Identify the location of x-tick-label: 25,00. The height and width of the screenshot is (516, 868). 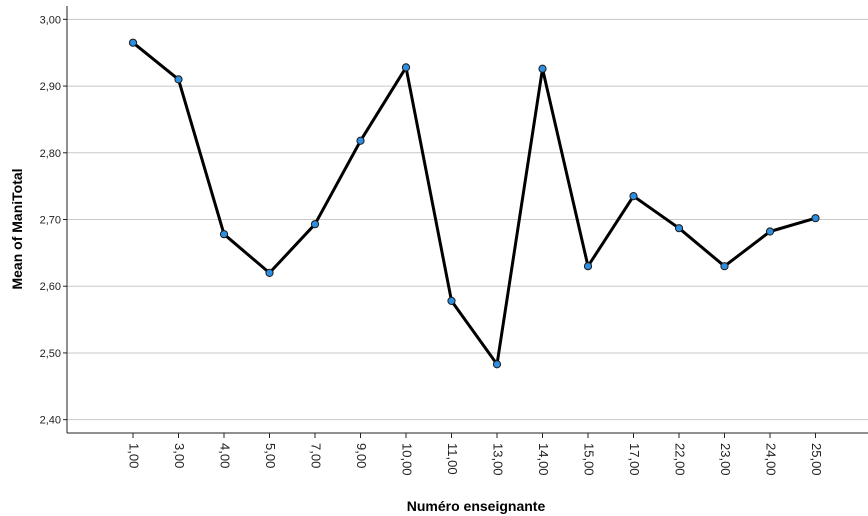
(816, 459).